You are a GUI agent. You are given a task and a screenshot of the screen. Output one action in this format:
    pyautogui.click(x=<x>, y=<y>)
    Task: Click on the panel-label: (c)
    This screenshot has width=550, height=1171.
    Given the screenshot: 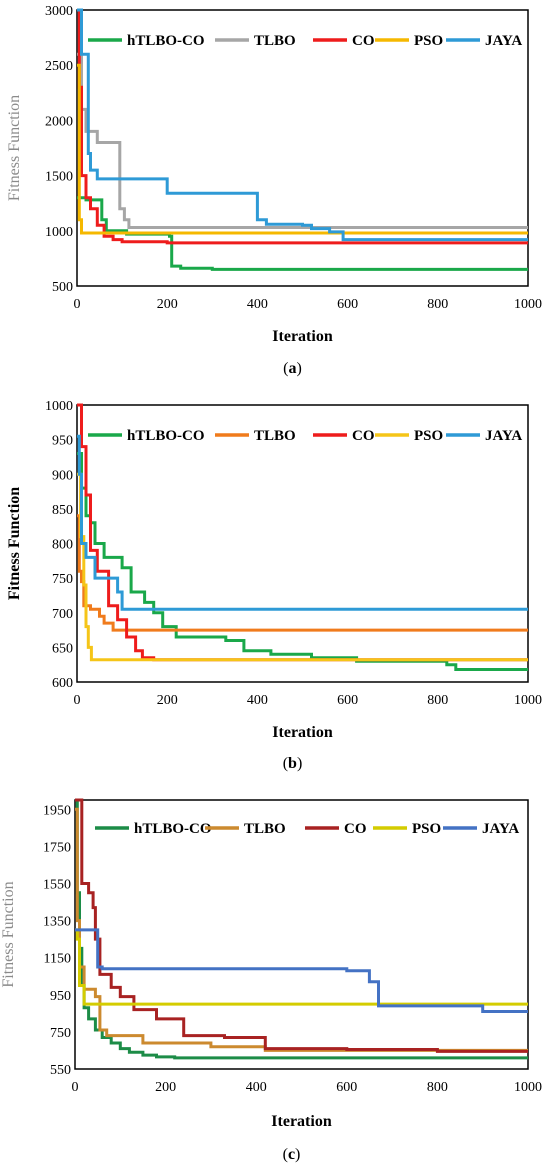 What is the action you would take?
    pyautogui.click(x=292, y=1154)
    